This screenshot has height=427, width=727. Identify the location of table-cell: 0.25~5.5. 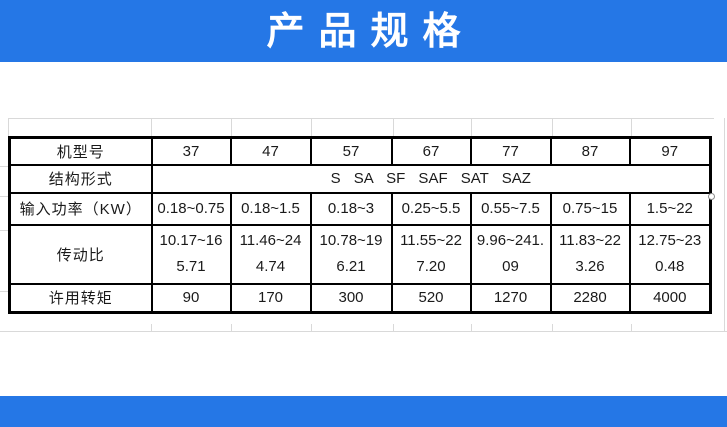
(431, 208).